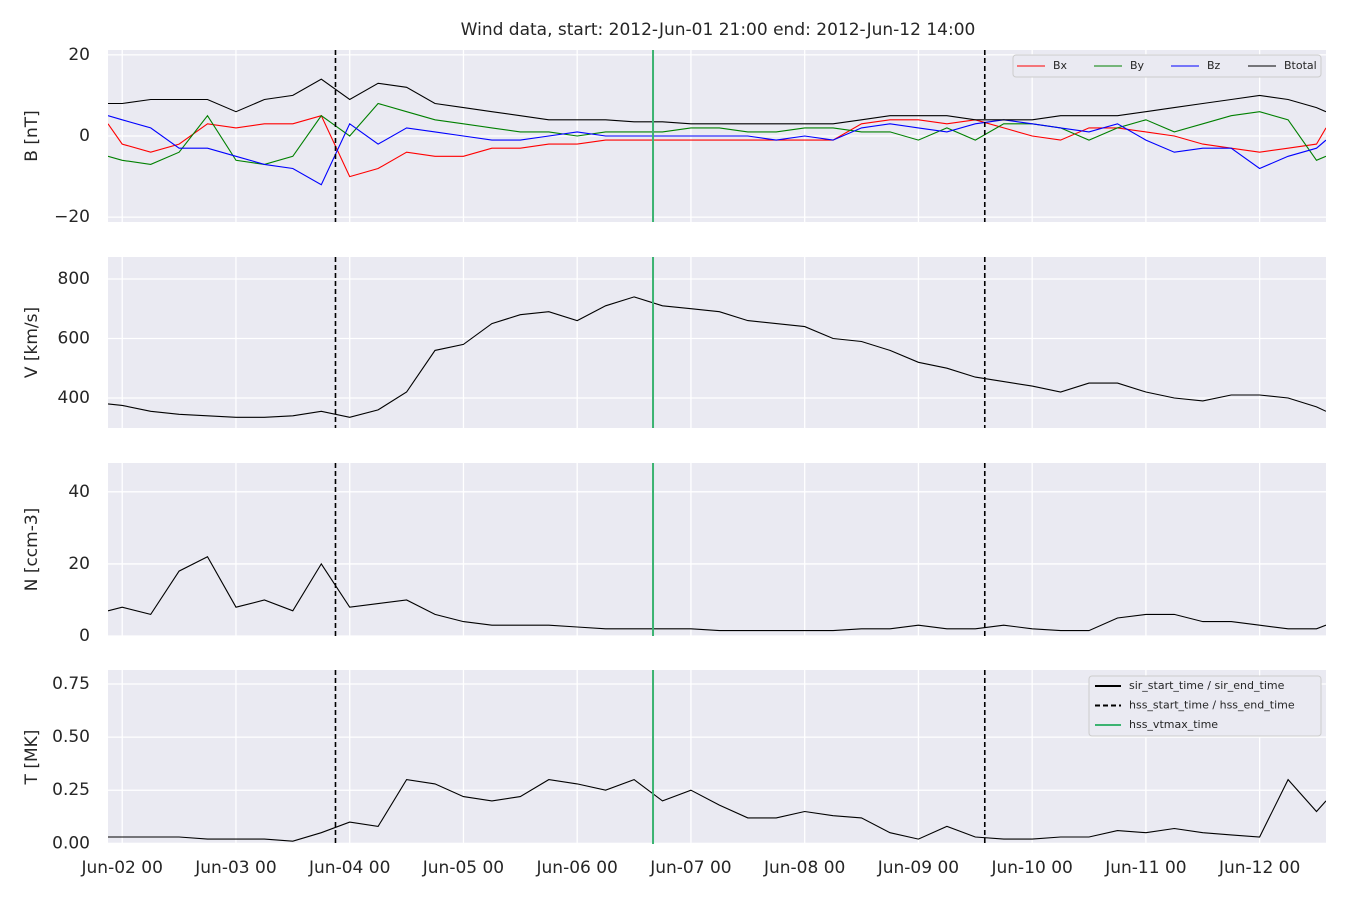 Image resolution: width=1350 pixels, height=900 pixels. What do you see at coordinates (74, 279) in the screenshot?
I see `y-tick-label: 800` at bounding box center [74, 279].